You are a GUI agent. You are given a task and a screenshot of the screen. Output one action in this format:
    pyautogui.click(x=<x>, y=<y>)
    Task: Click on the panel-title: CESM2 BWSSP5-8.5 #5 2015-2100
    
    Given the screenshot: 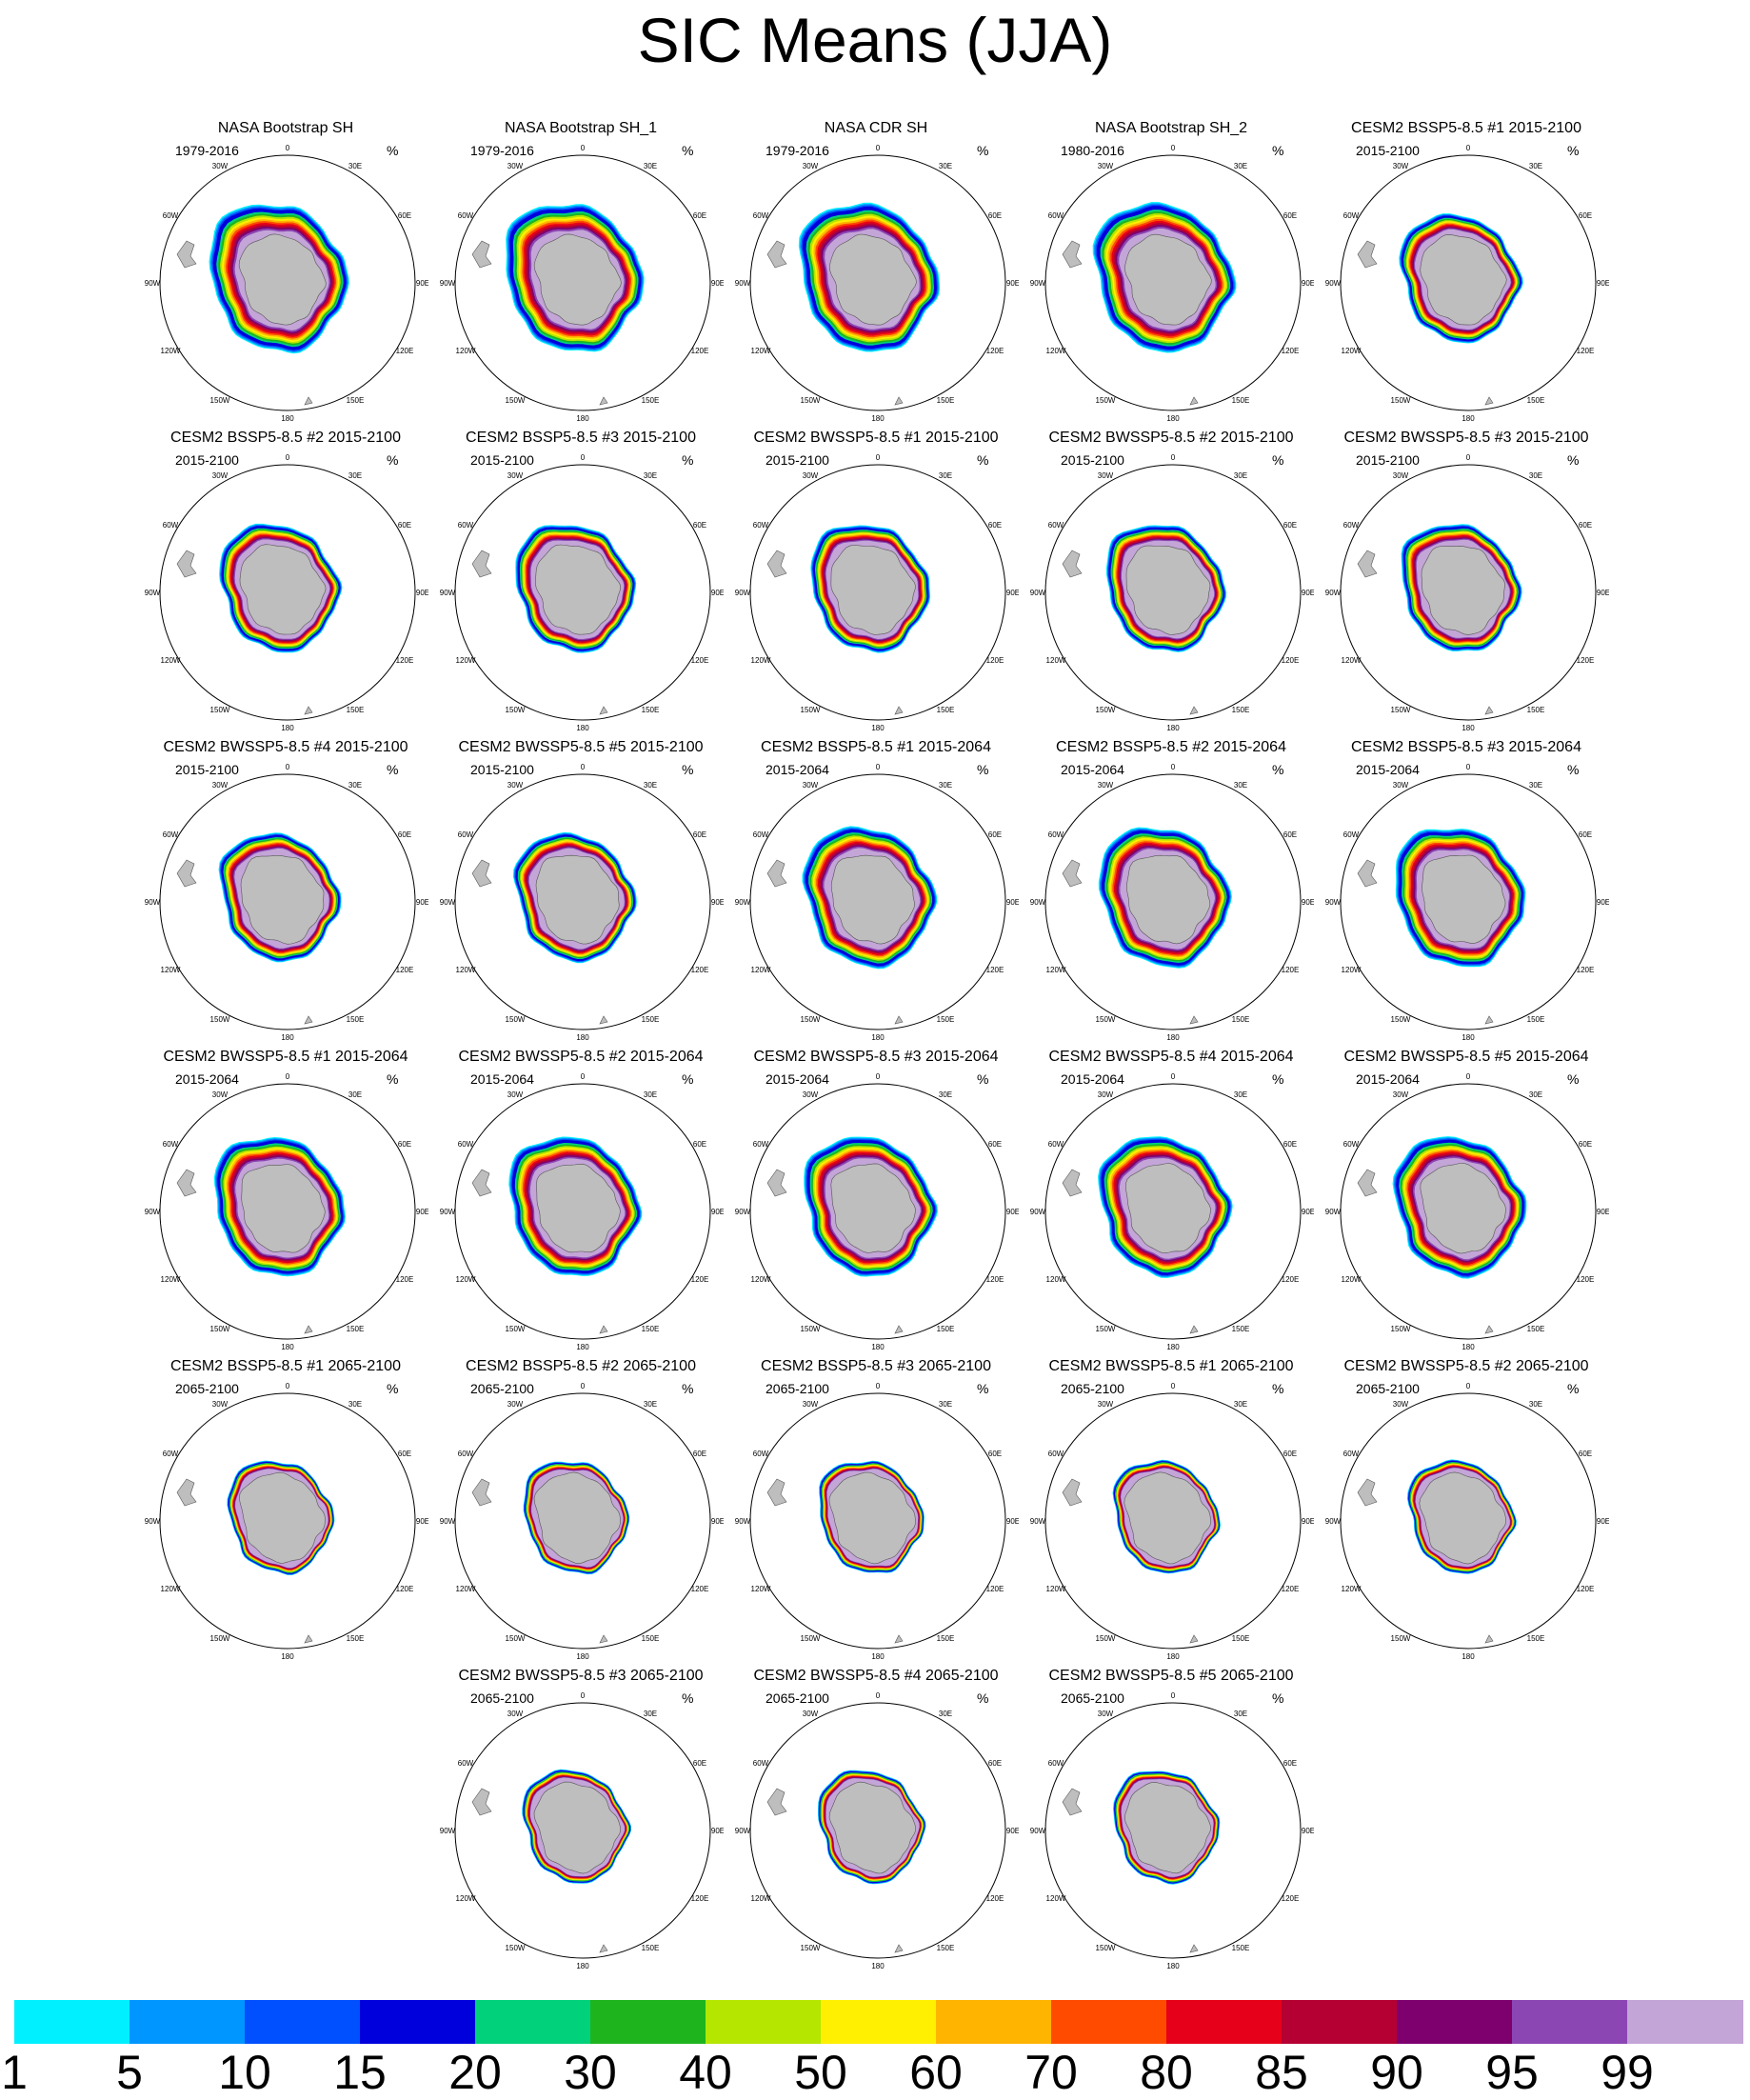 What is the action you would take?
    pyautogui.click(x=581, y=747)
    